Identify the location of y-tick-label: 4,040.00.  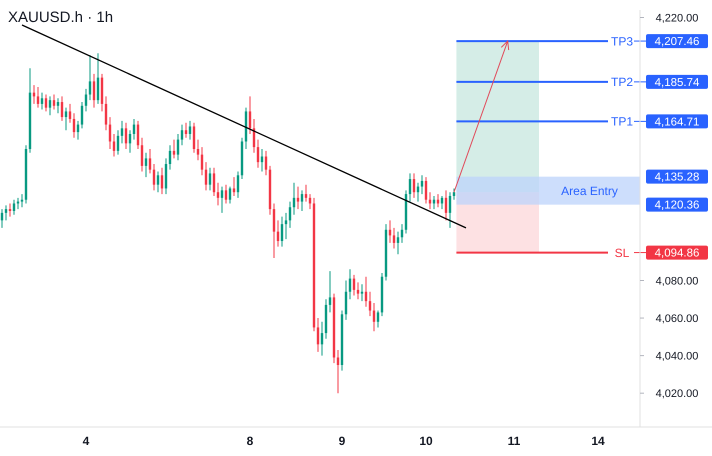
(677, 356).